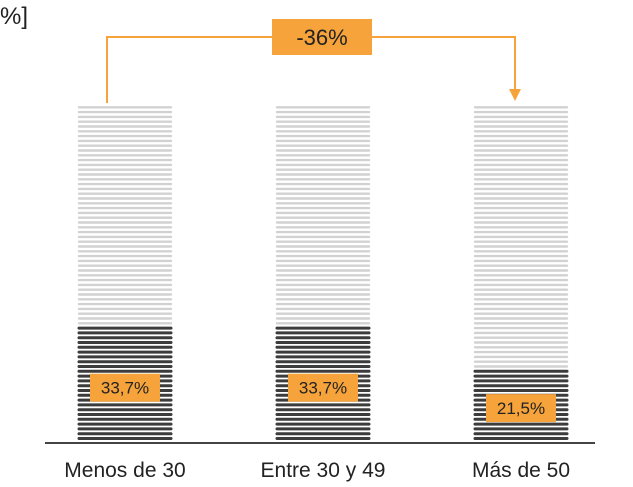 Image resolution: width=633 pixels, height=487 pixels. Describe the element at coordinates (14, 16) in the screenshot. I see `unit-label: %]` at that location.